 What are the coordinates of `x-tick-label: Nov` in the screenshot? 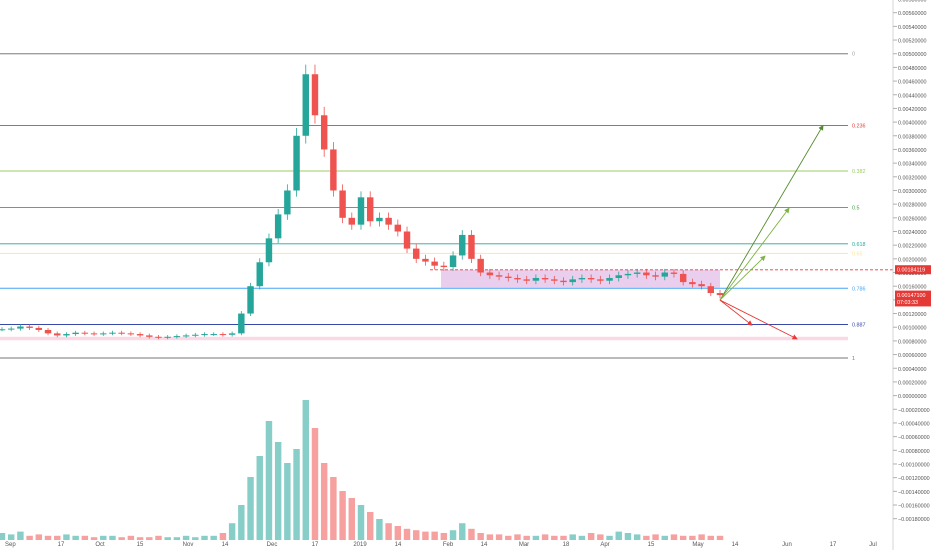 It's located at (188, 545).